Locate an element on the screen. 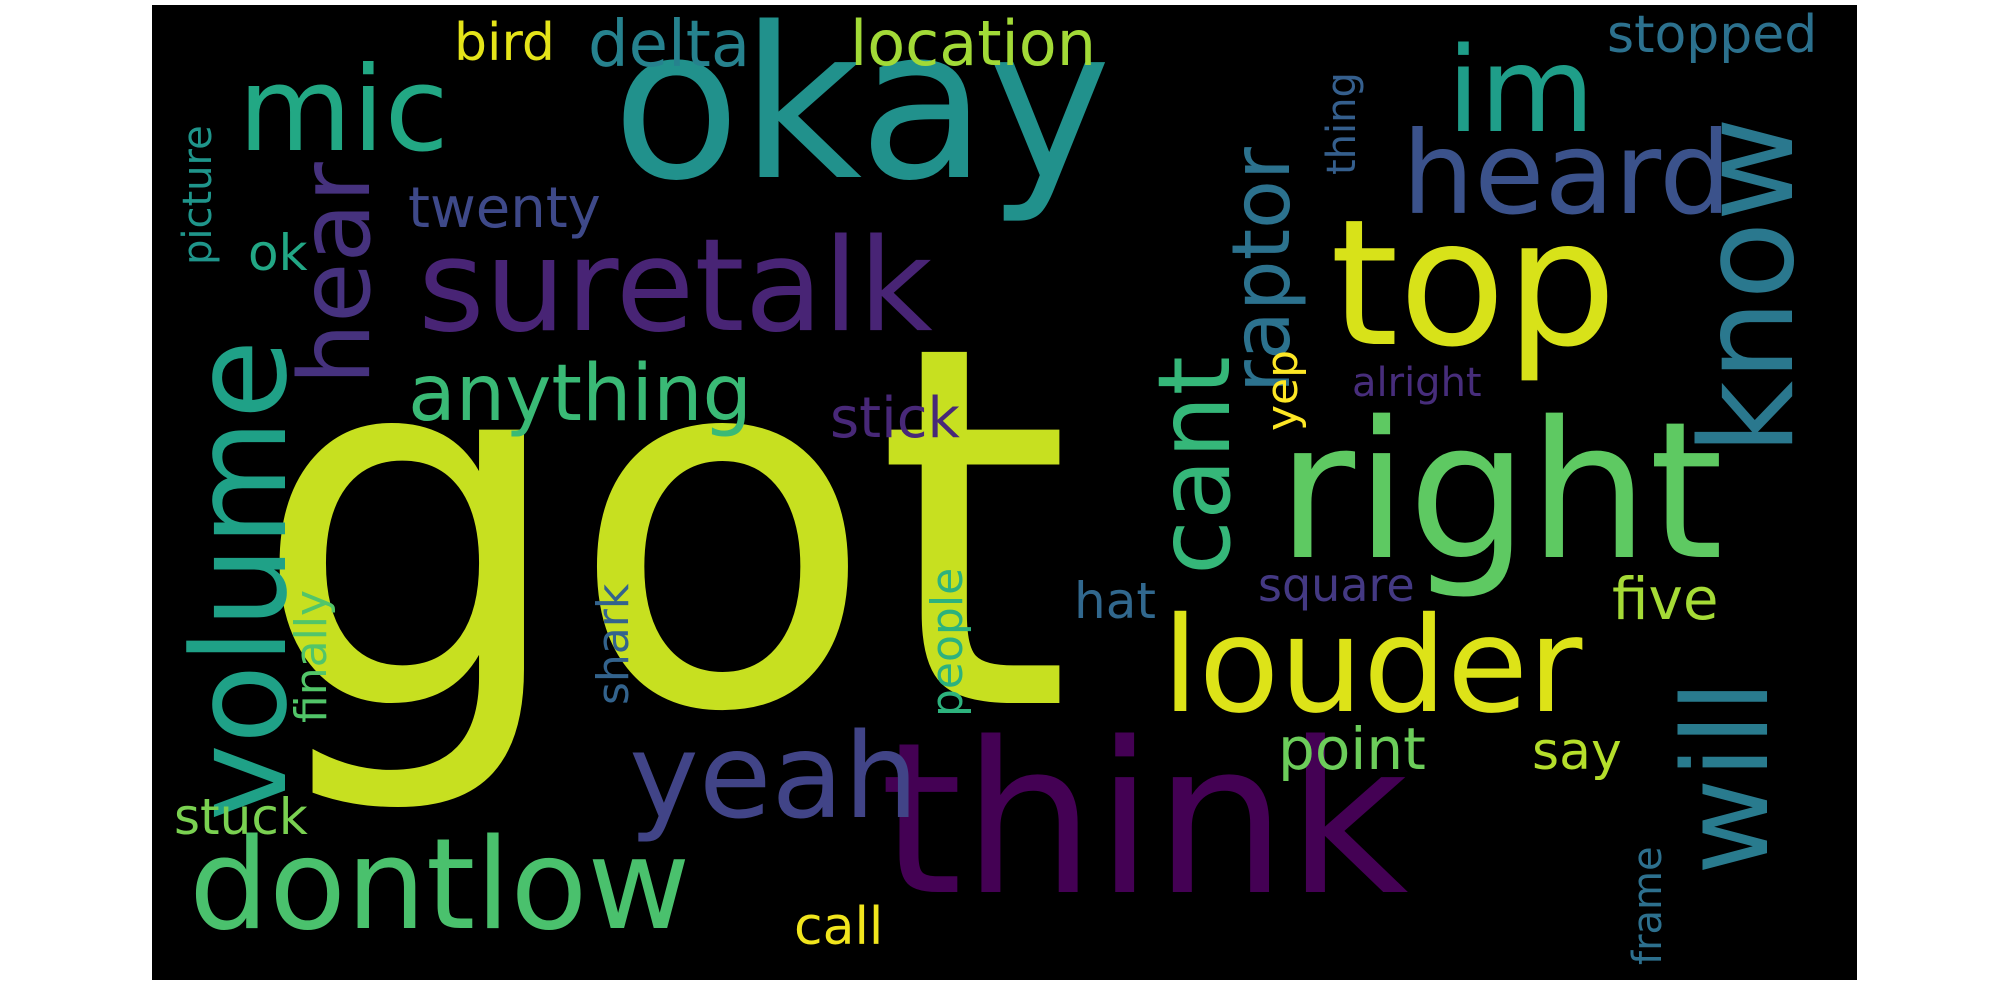  word-twenty: twenty is located at coordinates (504, 208).